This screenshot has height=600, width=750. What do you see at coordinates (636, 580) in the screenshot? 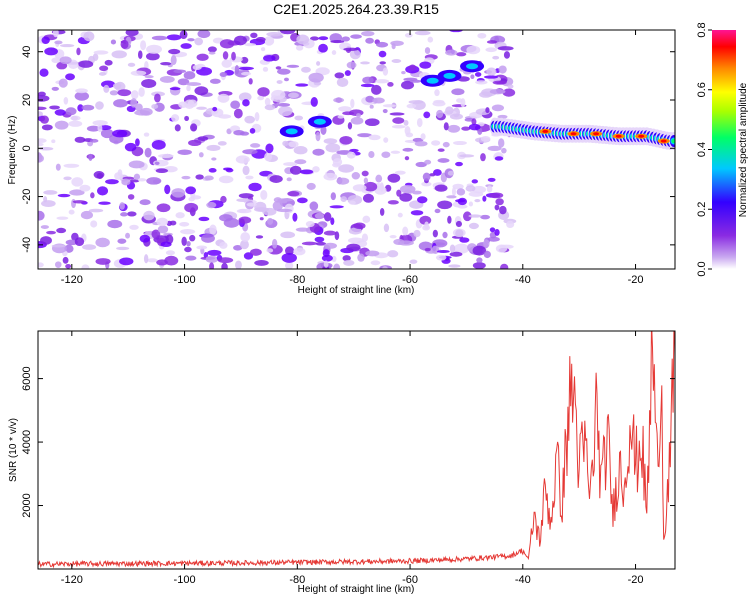
I see `x-tick-label: -20` at bounding box center [636, 580].